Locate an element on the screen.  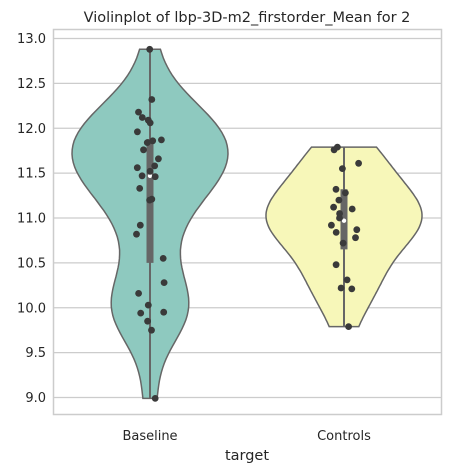
x-tick-label: Controls is located at coordinates (344, 436).